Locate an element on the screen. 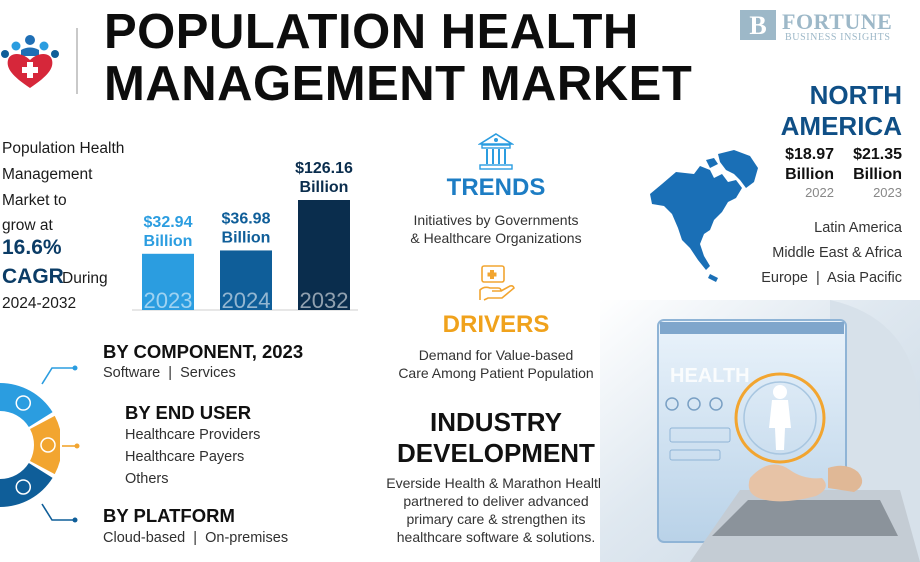  segment-wheel is located at coordinates (30, 445).